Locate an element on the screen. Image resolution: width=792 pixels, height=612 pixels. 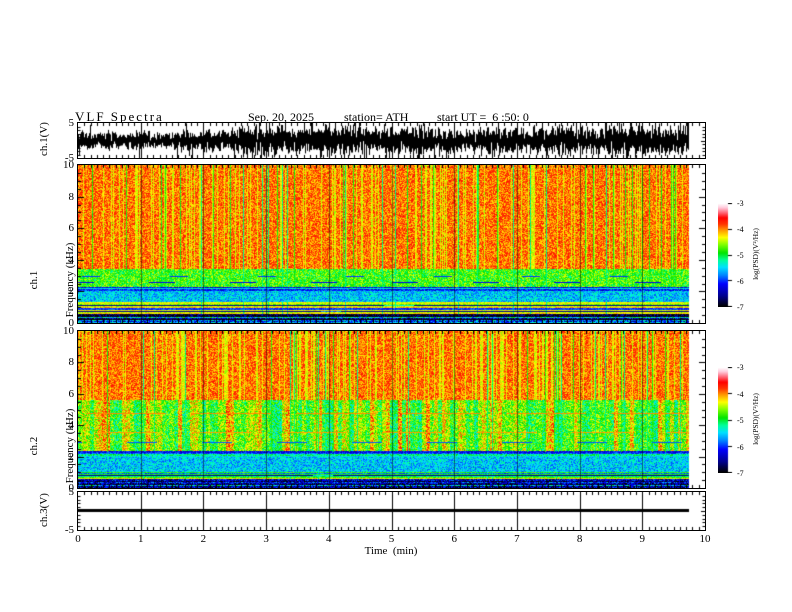
x-tick-label: 5 is located at coordinates (391, 539).